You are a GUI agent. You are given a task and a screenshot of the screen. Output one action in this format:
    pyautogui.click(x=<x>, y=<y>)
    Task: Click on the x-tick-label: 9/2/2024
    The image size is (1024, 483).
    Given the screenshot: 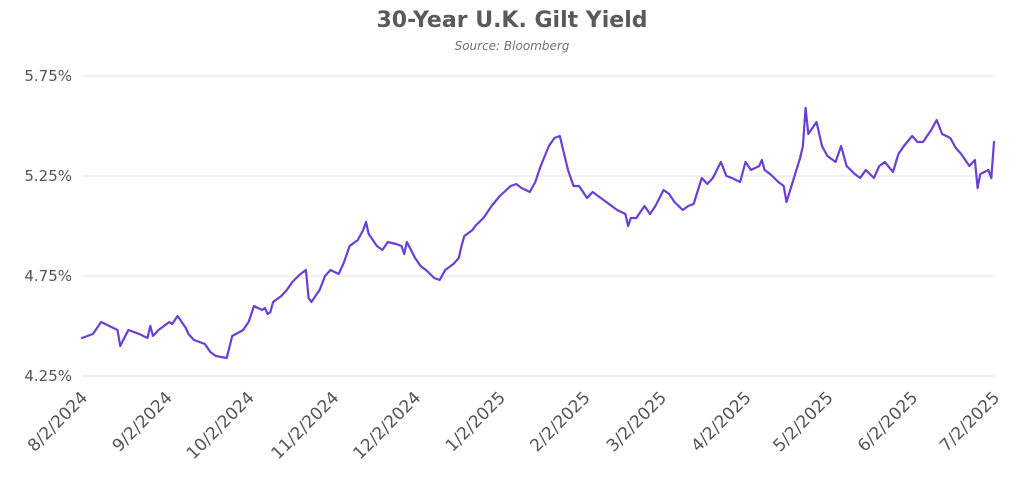 What is the action you would take?
    pyautogui.click(x=143, y=422)
    